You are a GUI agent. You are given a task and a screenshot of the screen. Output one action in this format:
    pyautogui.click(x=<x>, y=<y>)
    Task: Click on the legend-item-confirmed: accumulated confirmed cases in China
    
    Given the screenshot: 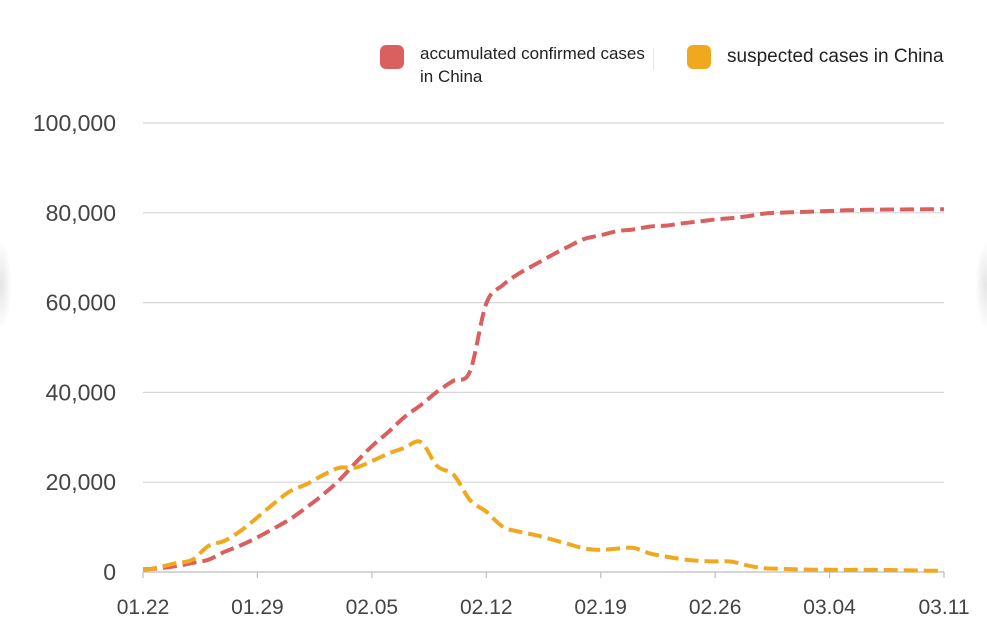 What is the action you would take?
    pyautogui.click(x=512, y=65)
    